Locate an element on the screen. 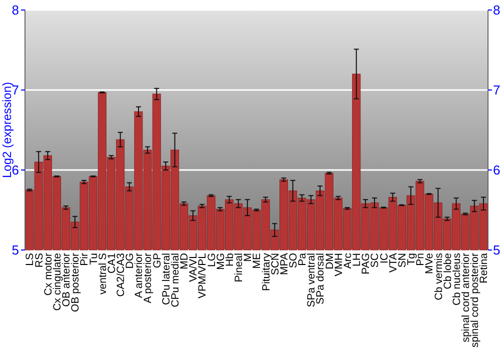 This screenshot has width=500, height=350. y-tick-label: 6 is located at coordinates (15, 170).